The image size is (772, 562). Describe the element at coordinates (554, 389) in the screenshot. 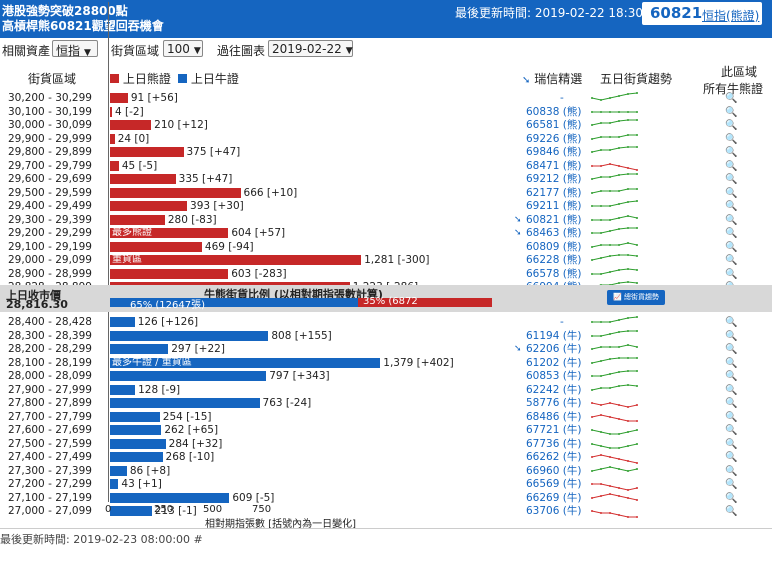

I see `warrant-link: 62242 (牛)` at that location.